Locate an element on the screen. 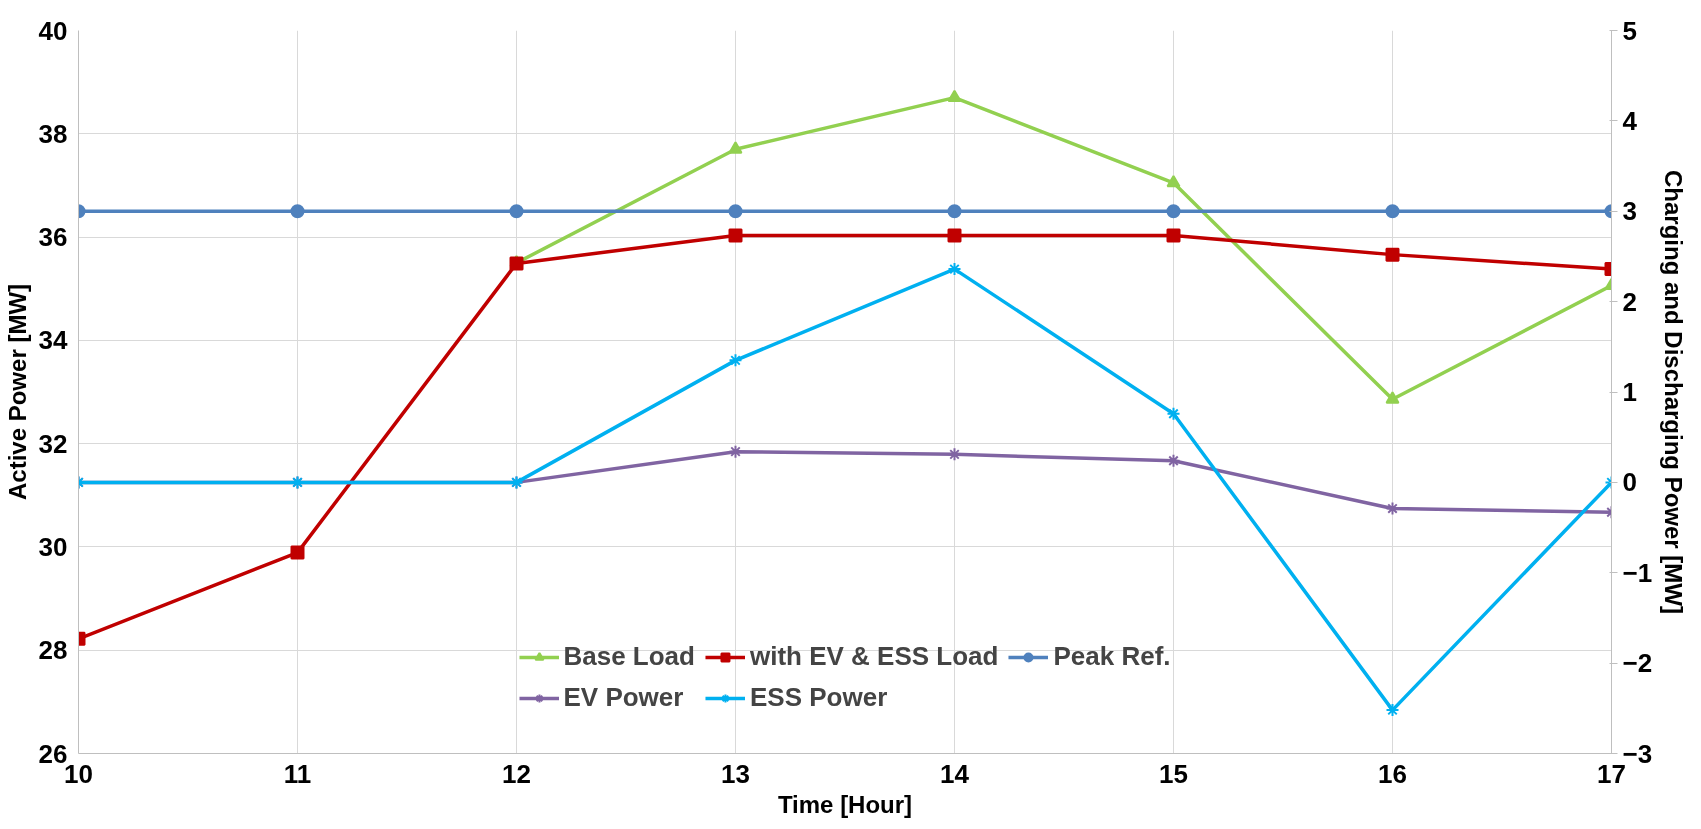 The image size is (1701, 829). y2-tick-label: −1 is located at coordinates (1637, 572).